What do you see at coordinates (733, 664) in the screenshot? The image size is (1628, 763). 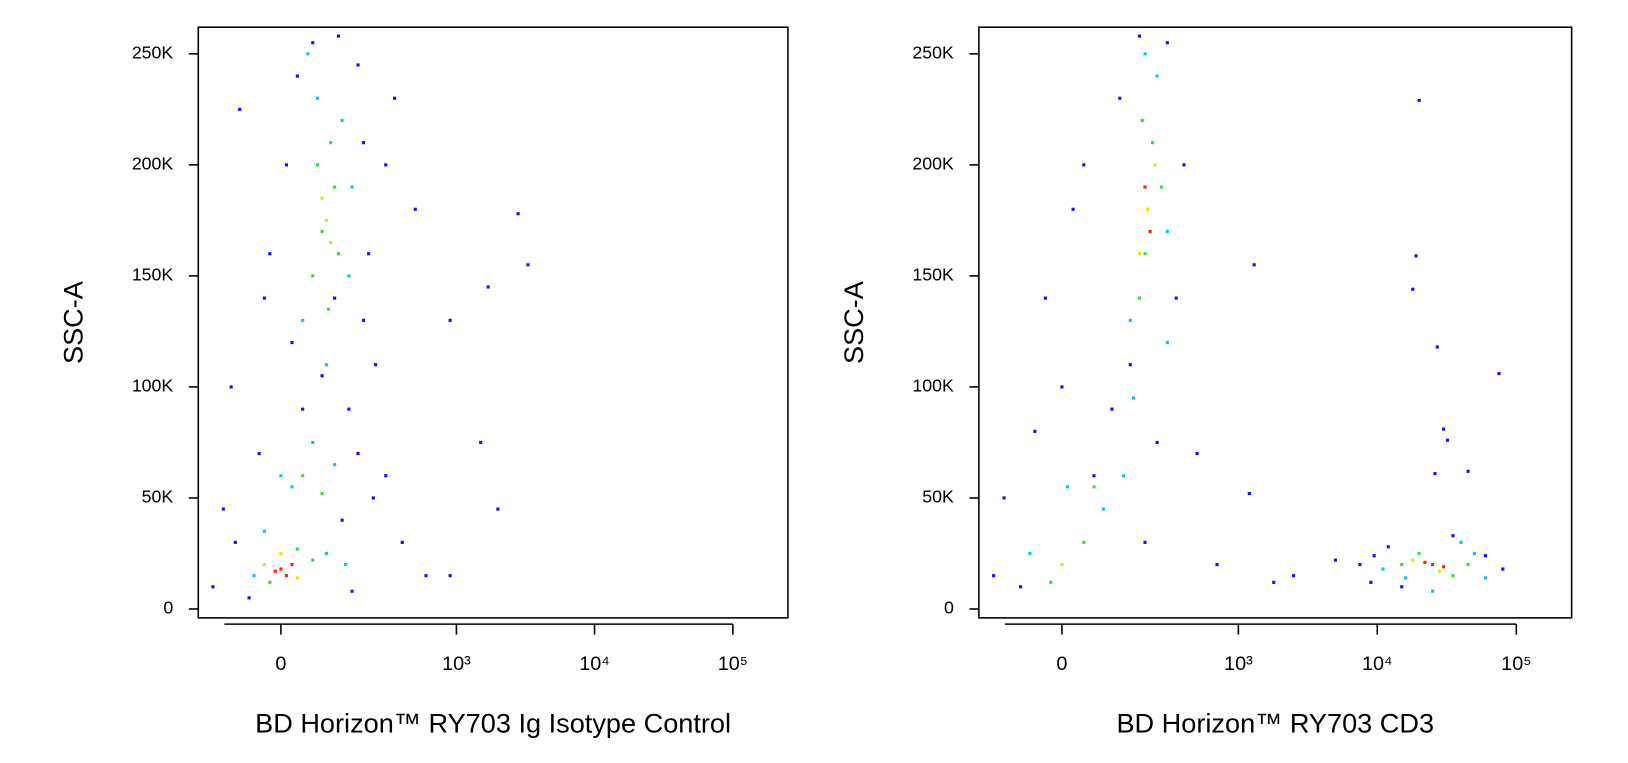 I see `x-tick-label: 10⁵` at bounding box center [733, 664].